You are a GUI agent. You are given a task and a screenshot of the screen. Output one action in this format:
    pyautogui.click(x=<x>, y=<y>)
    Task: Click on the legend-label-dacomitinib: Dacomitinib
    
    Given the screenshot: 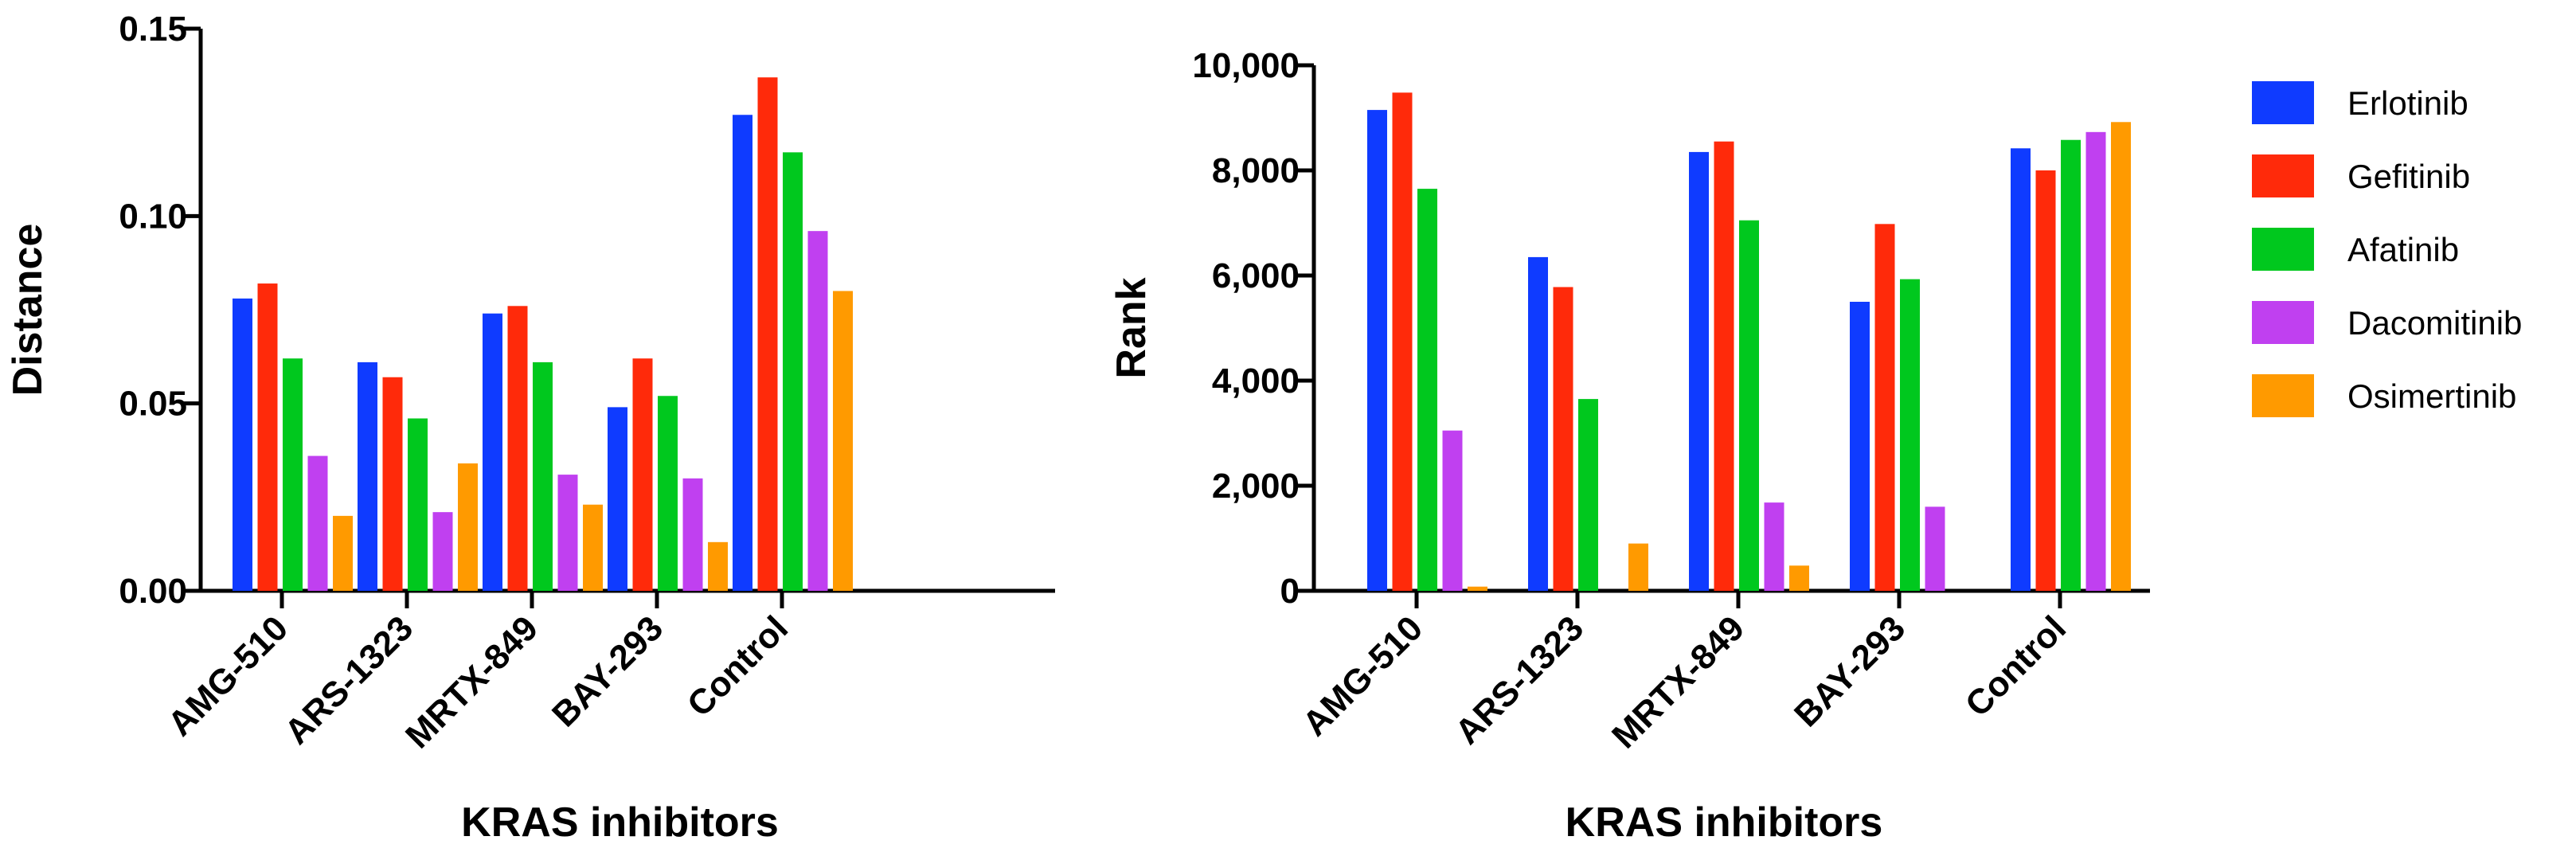 What is the action you would take?
    pyautogui.click(x=2434, y=323)
    